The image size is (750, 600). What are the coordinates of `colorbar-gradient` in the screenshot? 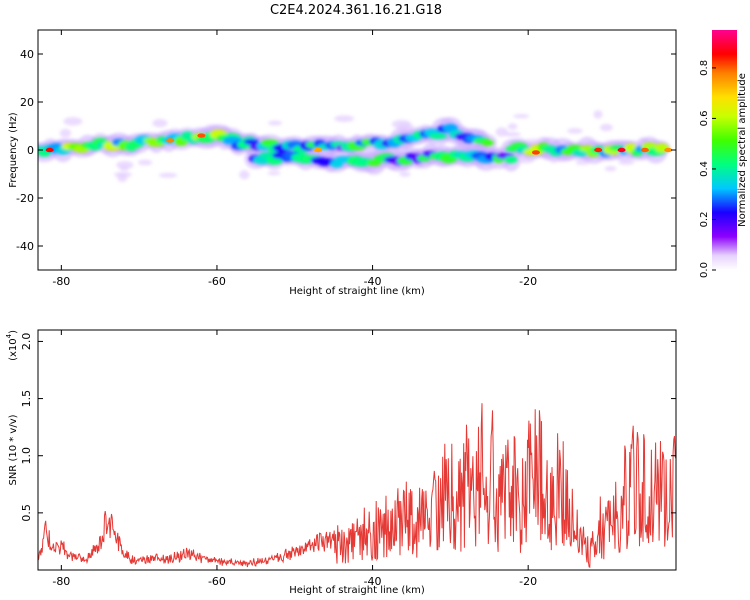 It's located at (724, 150).